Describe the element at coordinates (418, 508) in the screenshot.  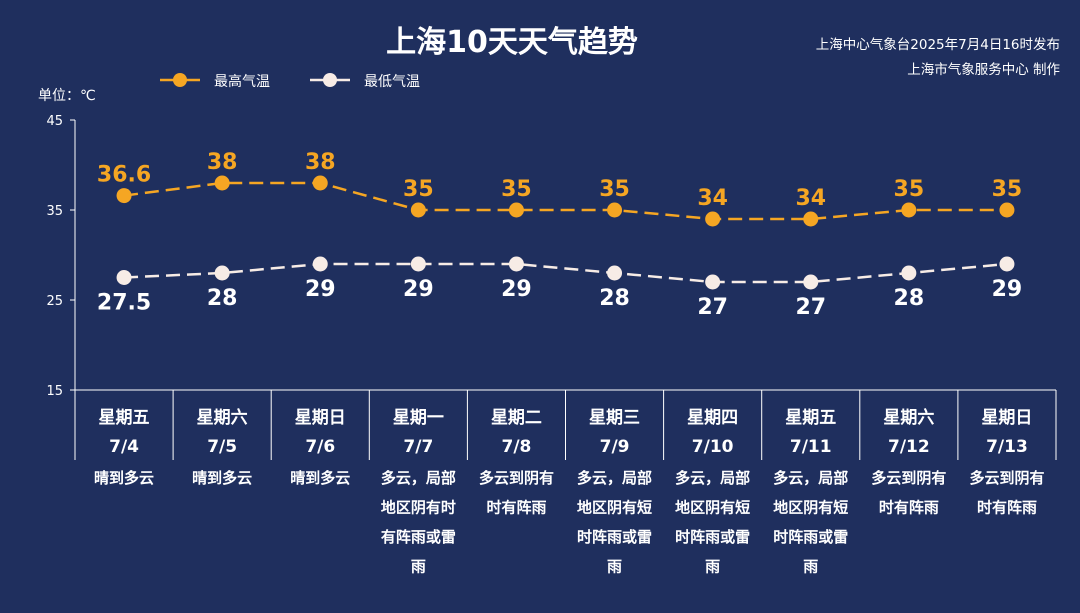
I see `weather-description-line: 地区阴有时` at that location.